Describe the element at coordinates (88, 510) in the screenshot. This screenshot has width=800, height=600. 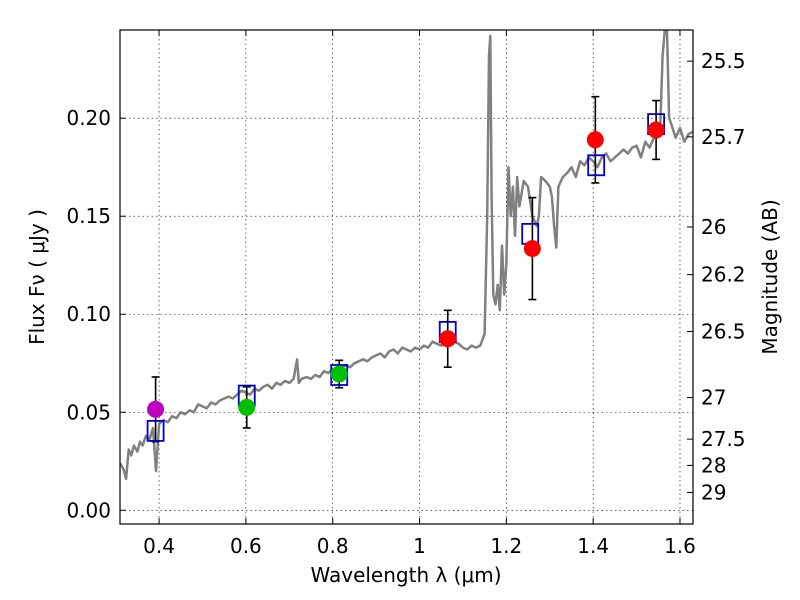
I see `y-tick-label: 0.00` at that location.